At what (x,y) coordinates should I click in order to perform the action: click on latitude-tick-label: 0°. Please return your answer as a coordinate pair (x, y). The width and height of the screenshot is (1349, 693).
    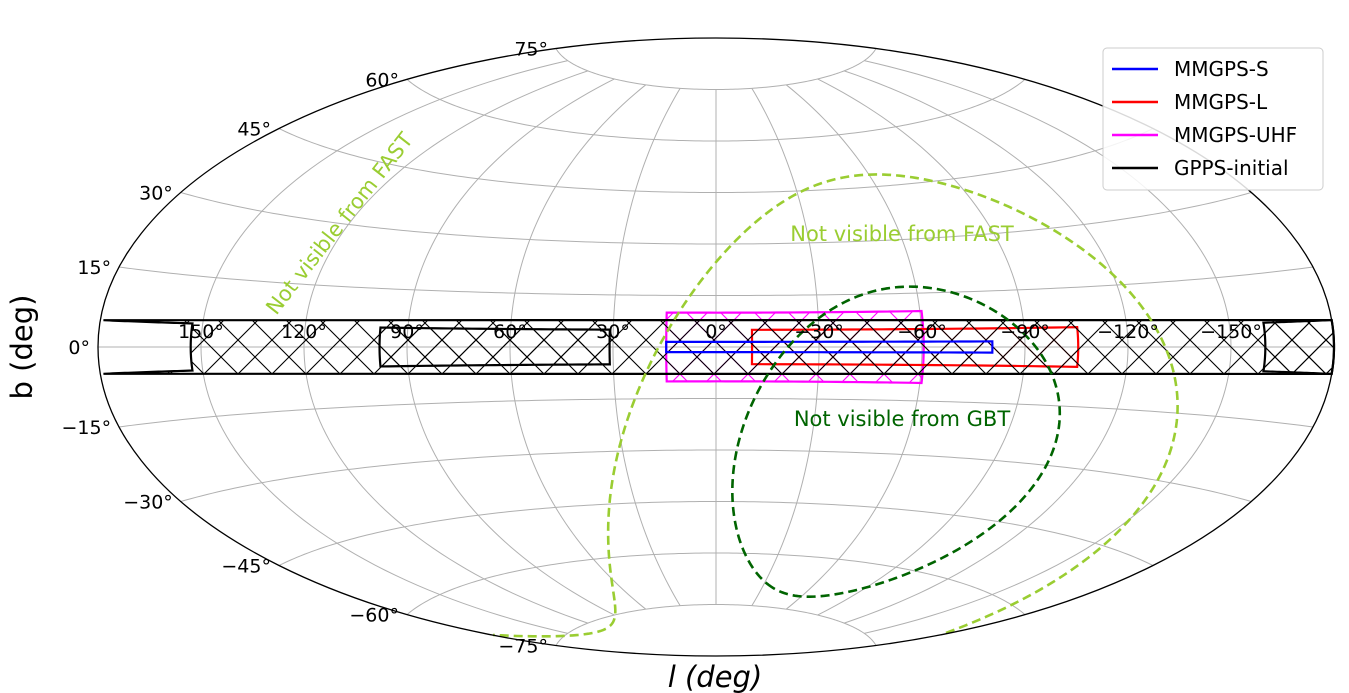
    Looking at the image, I should click on (79, 348).